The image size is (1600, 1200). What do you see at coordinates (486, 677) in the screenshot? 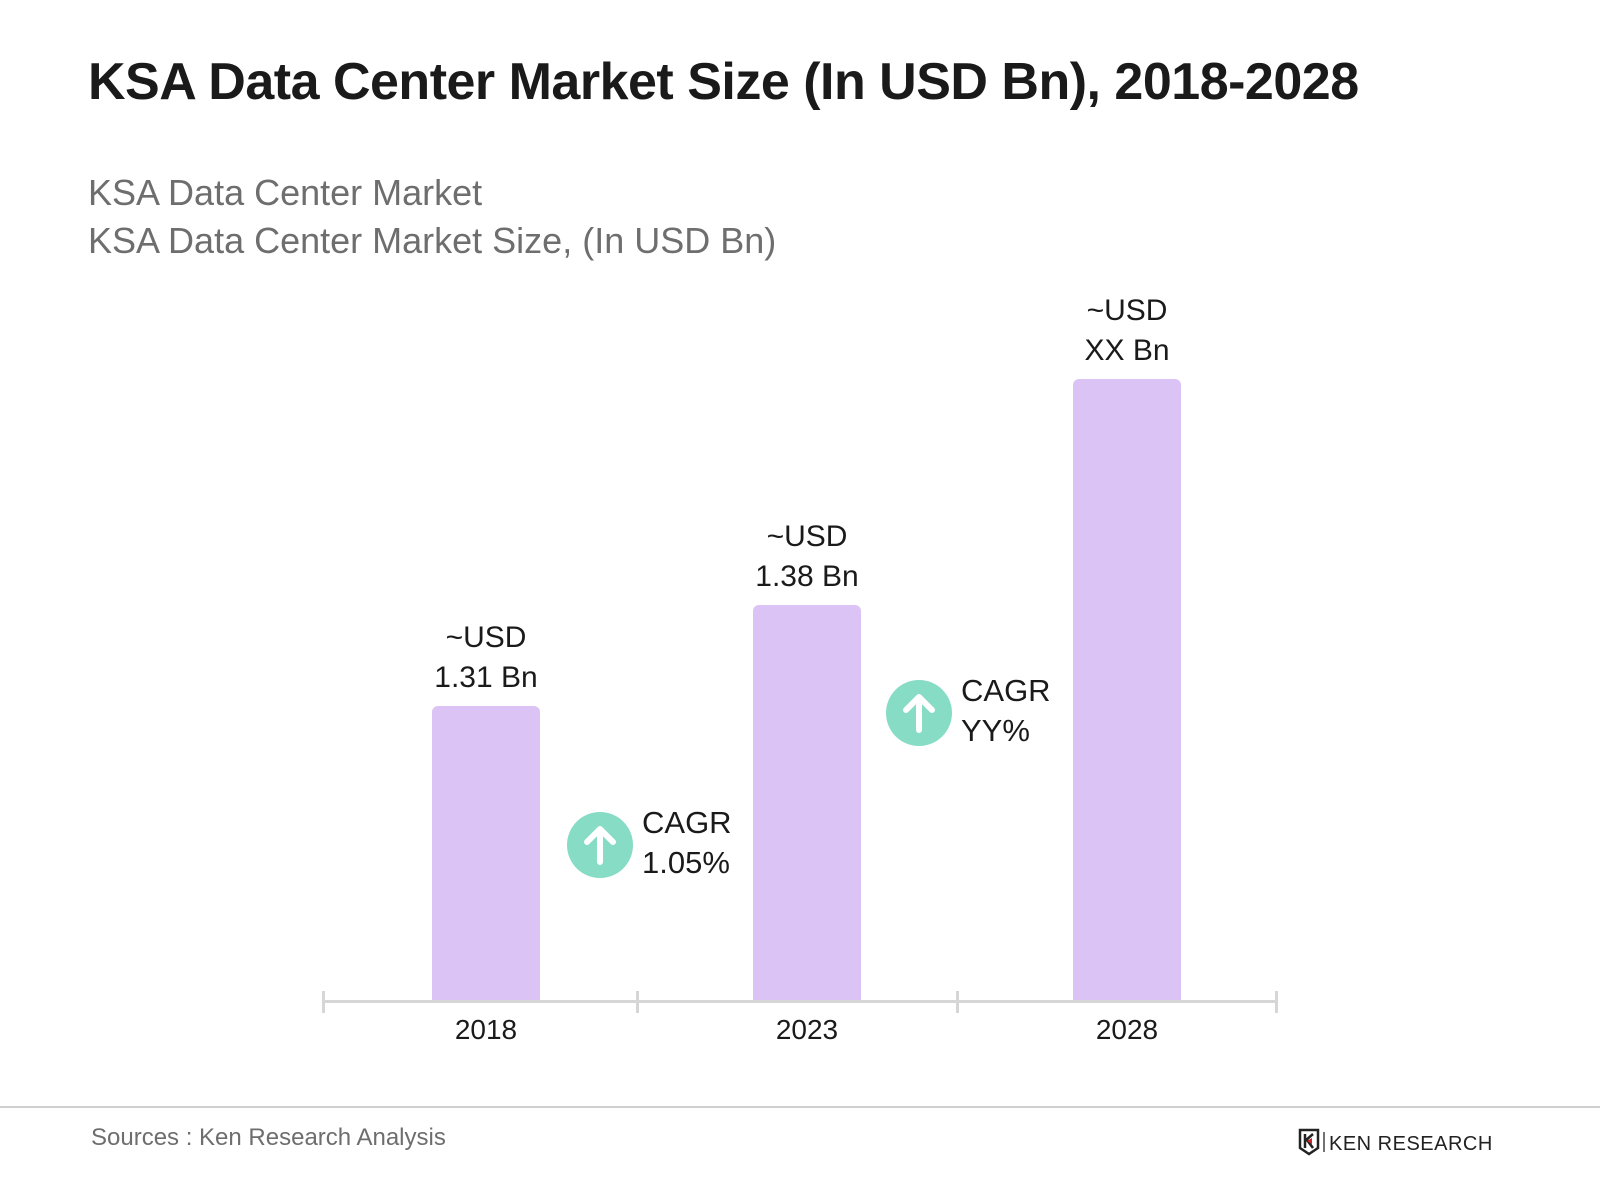
I see `data-label-line2: 1.31 Bn` at bounding box center [486, 677].